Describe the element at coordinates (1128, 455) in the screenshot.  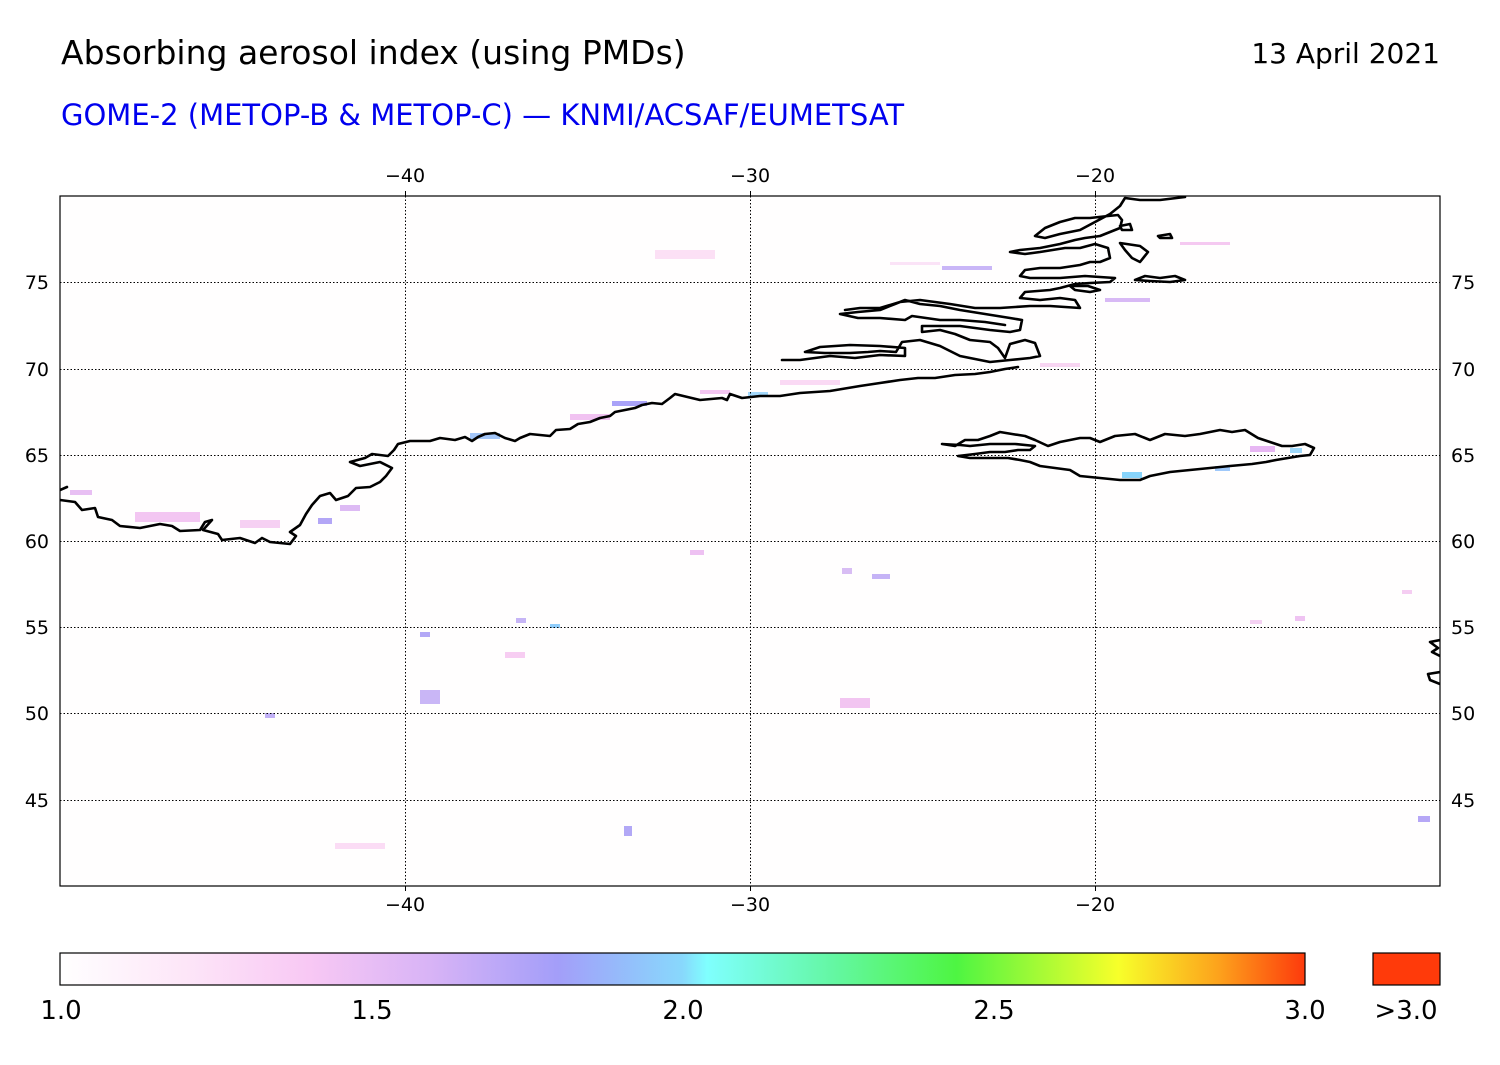
I see `coastline-iceland` at that location.